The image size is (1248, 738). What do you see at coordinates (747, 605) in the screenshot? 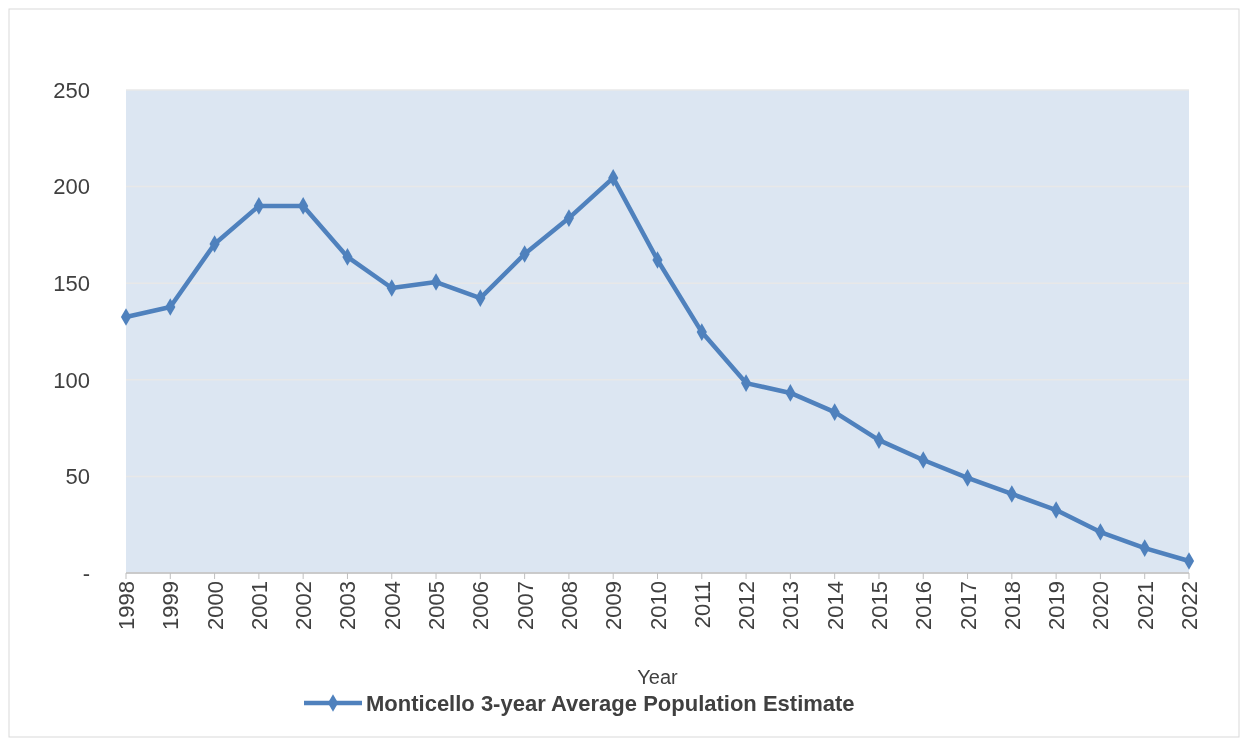
I see `x-tick-label: 2012` at bounding box center [747, 605].